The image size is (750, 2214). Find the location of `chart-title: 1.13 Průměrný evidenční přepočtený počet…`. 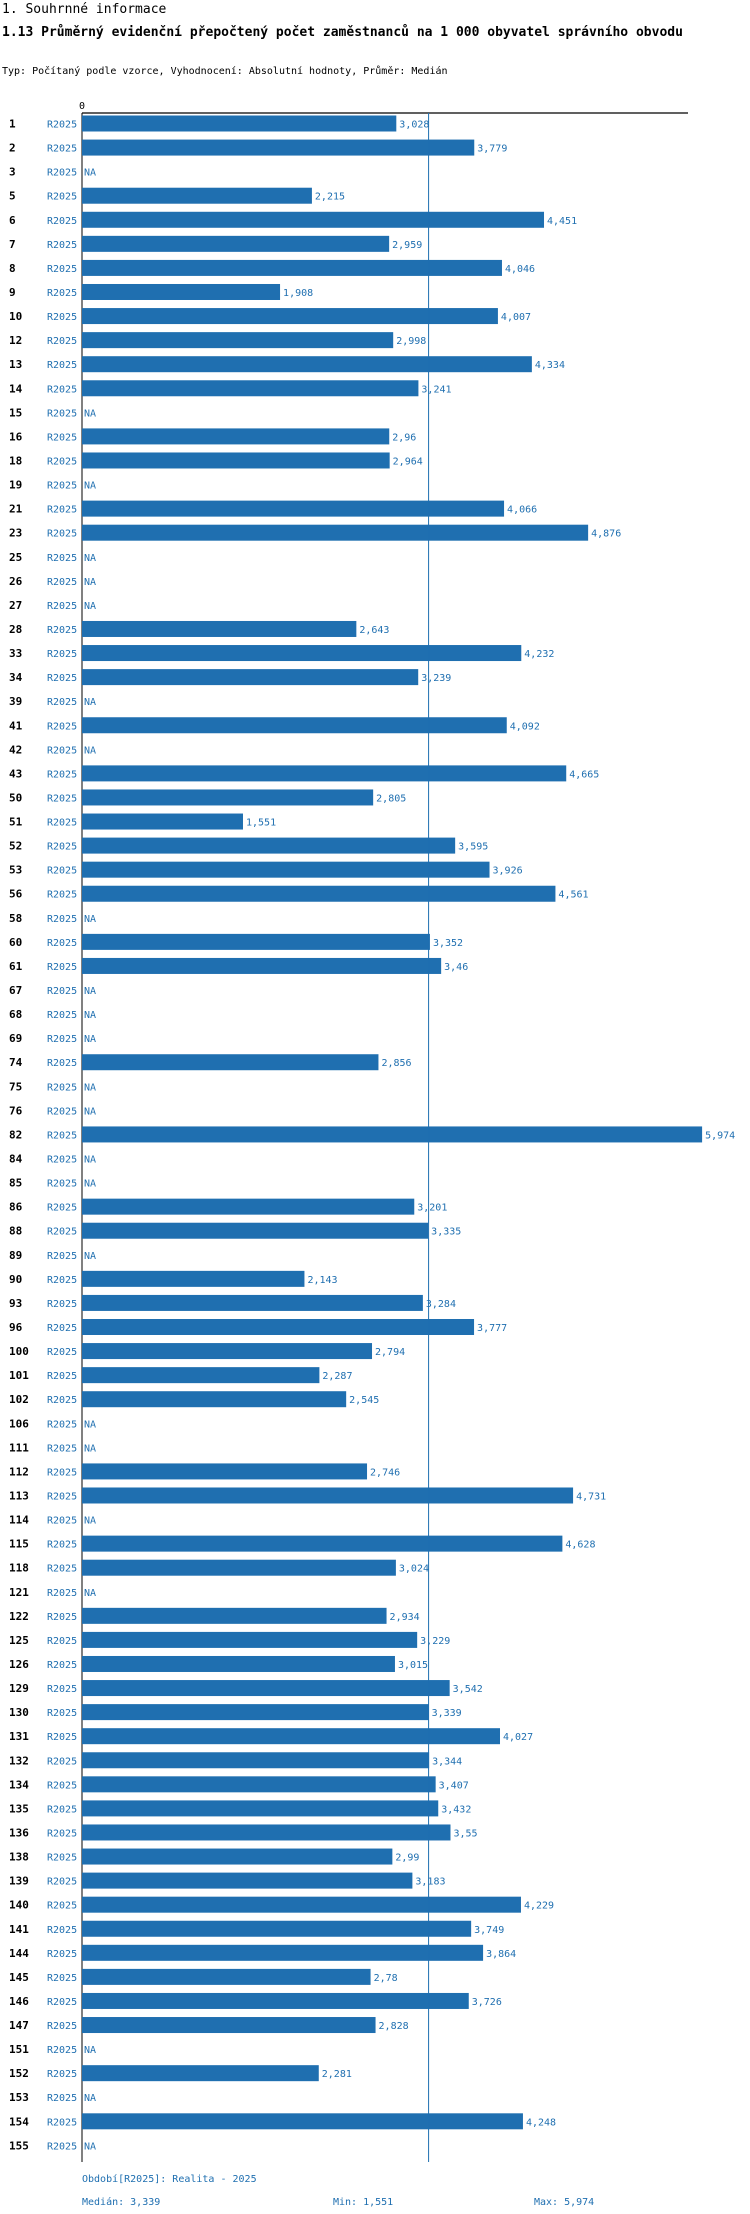

chart-title: 1.13 Průměrný evidenční přepočtený počet… is located at coordinates (342, 32).